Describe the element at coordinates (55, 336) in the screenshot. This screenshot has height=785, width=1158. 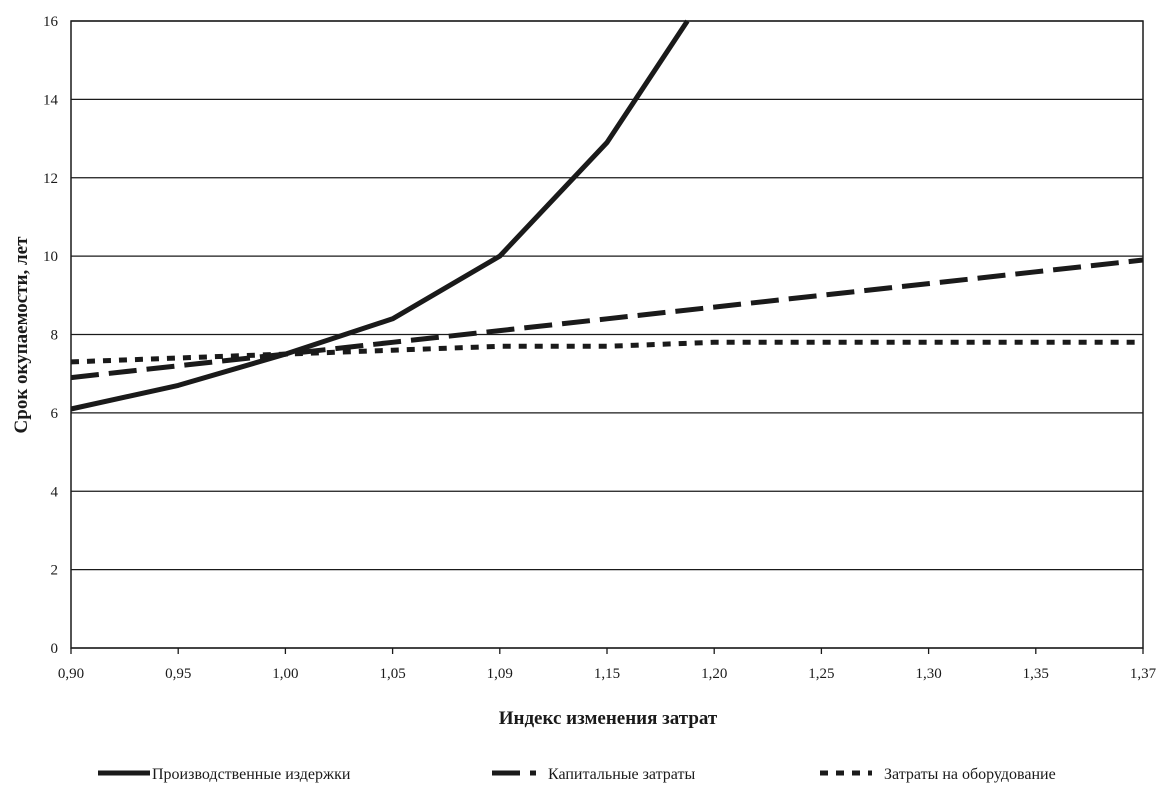
I see `y-tick-8: 8` at that location.